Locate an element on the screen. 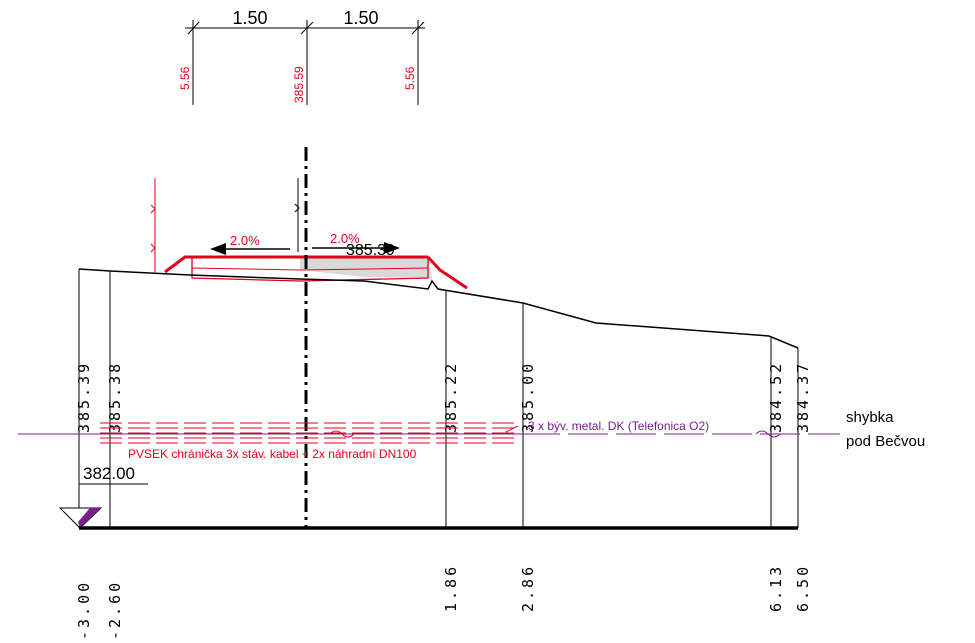  station-labels: -3.00 -2.60 1.86 2.86 6.13 6.50 is located at coordinates (443, 602).